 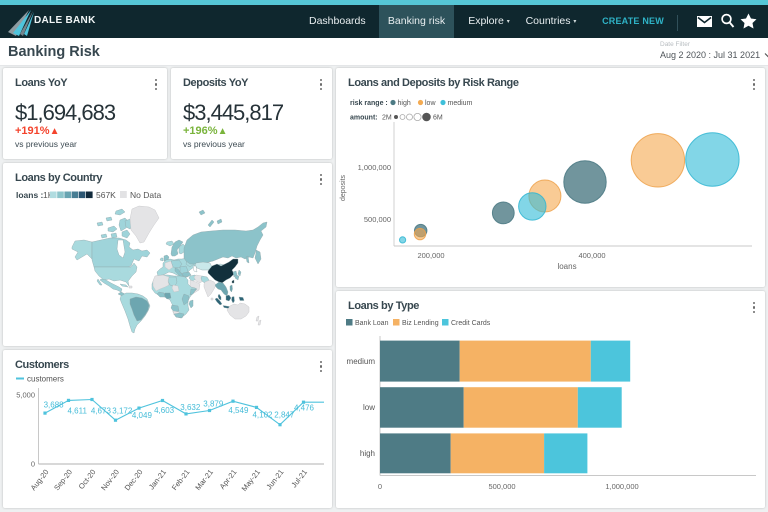 I want to click on svg-text: 3,688, so click(x=54, y=404).